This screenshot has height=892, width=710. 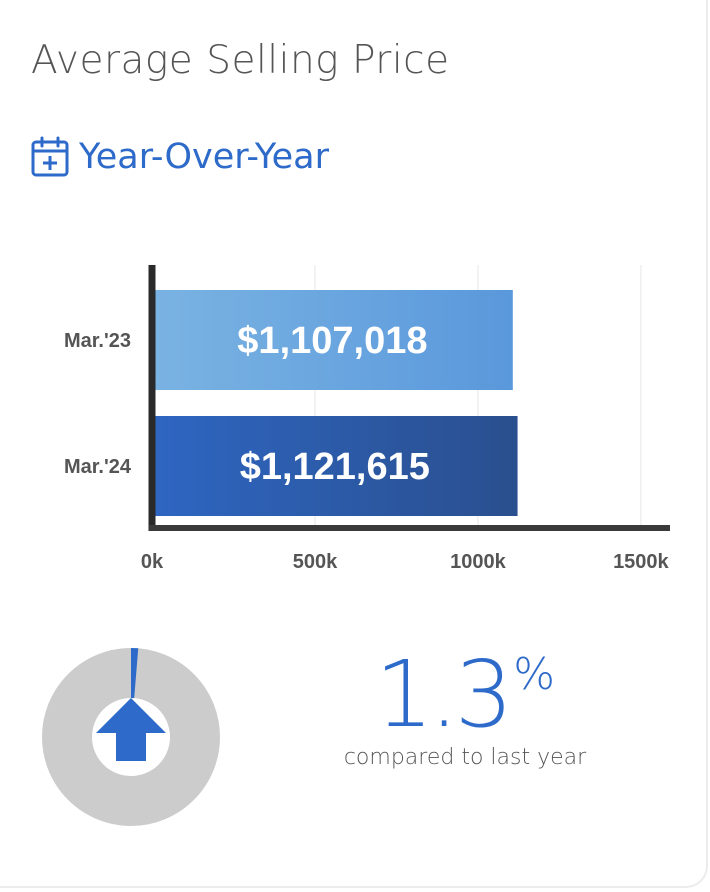 What do you see at coordinates (50, 156) in the screenshot?
I see `calendar-plus-icon` at bounding box center [50, 156].